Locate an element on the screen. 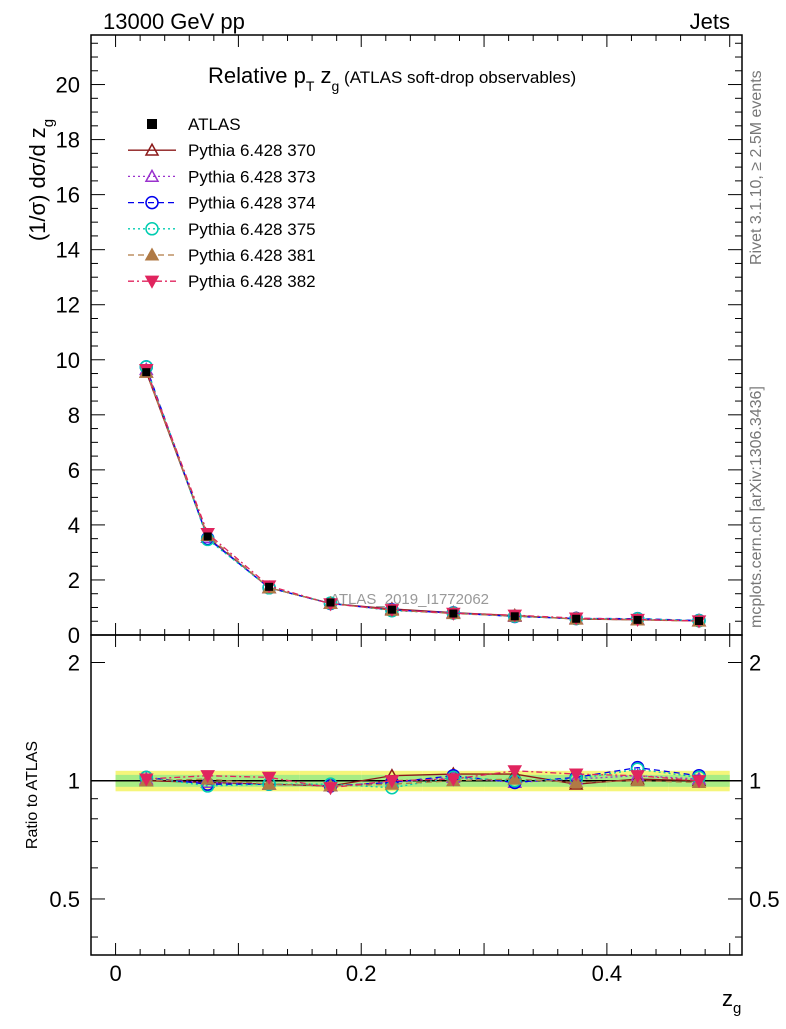  y-tick-label: 0 is located at coordinates (74, 635).